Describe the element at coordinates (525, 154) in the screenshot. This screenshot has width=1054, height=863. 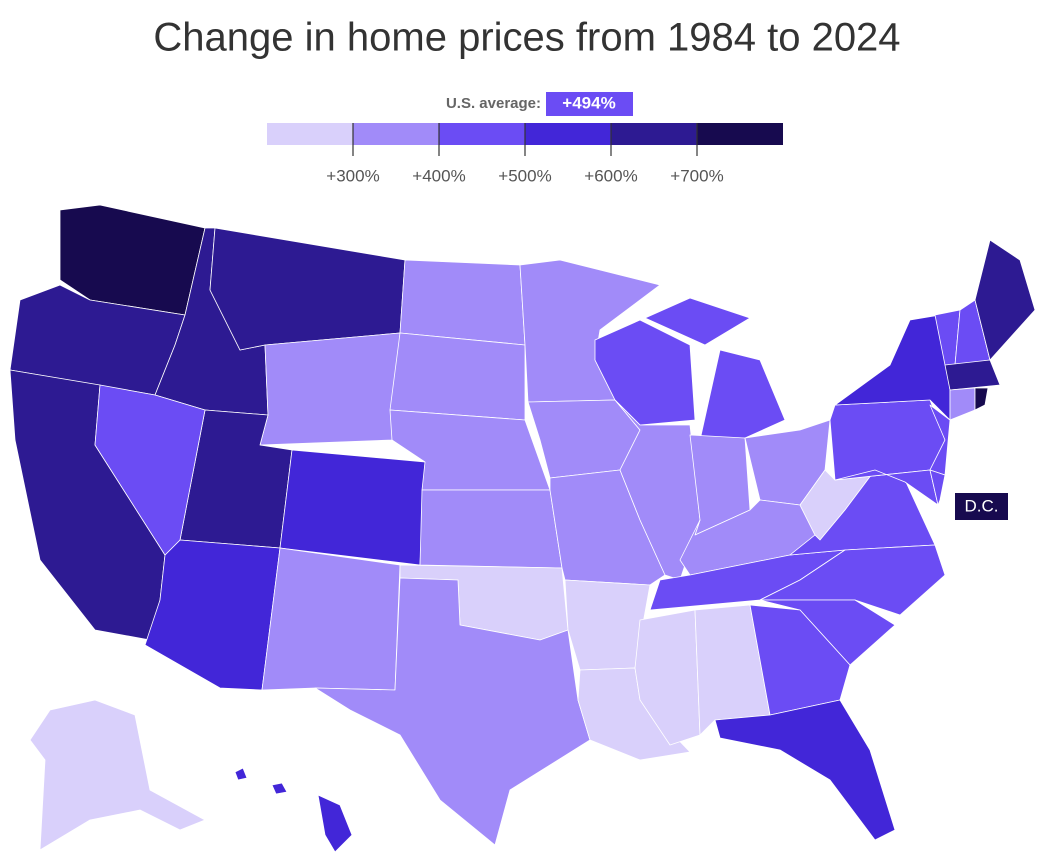
I see `legend: +300% +400% +500% +600% +700%` at that location.